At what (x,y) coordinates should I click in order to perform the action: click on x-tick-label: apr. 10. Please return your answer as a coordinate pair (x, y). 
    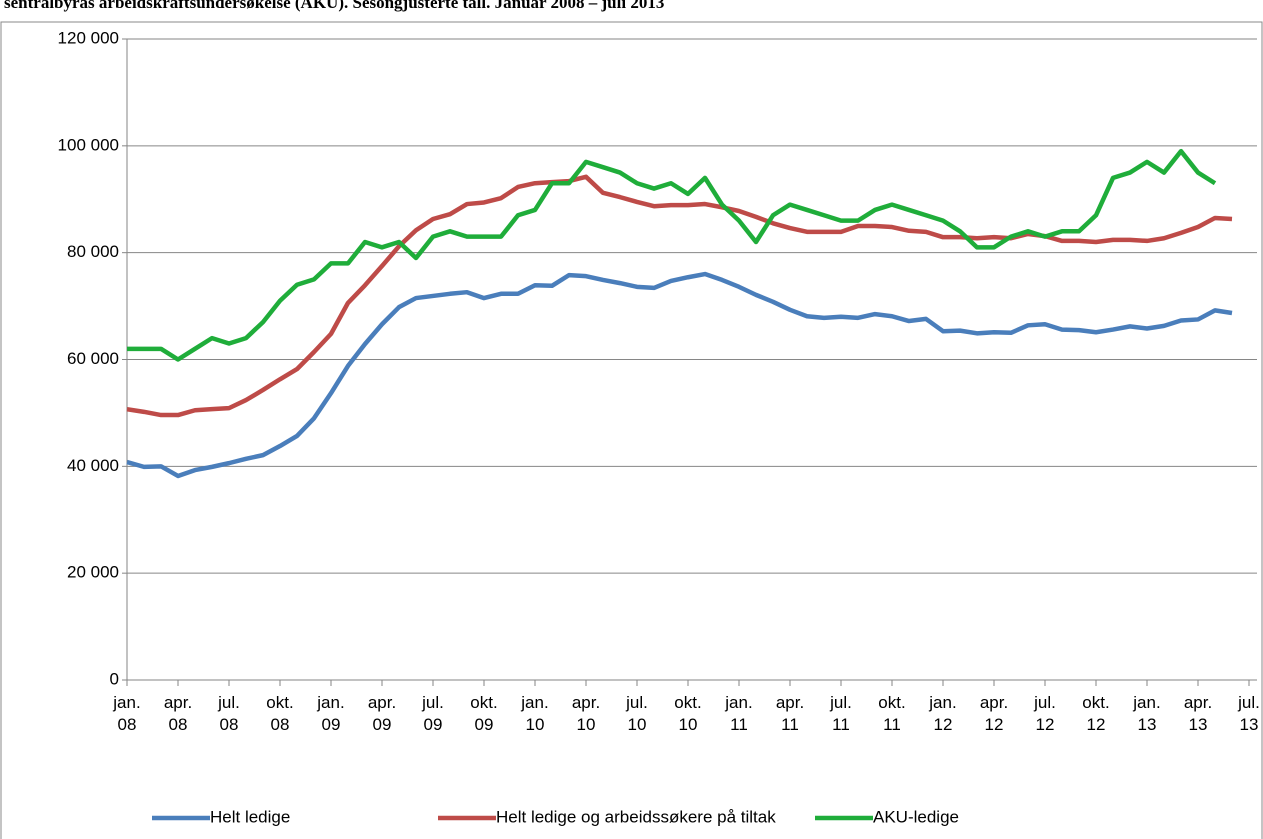
    Looking at the image, I should click on (586, 713).